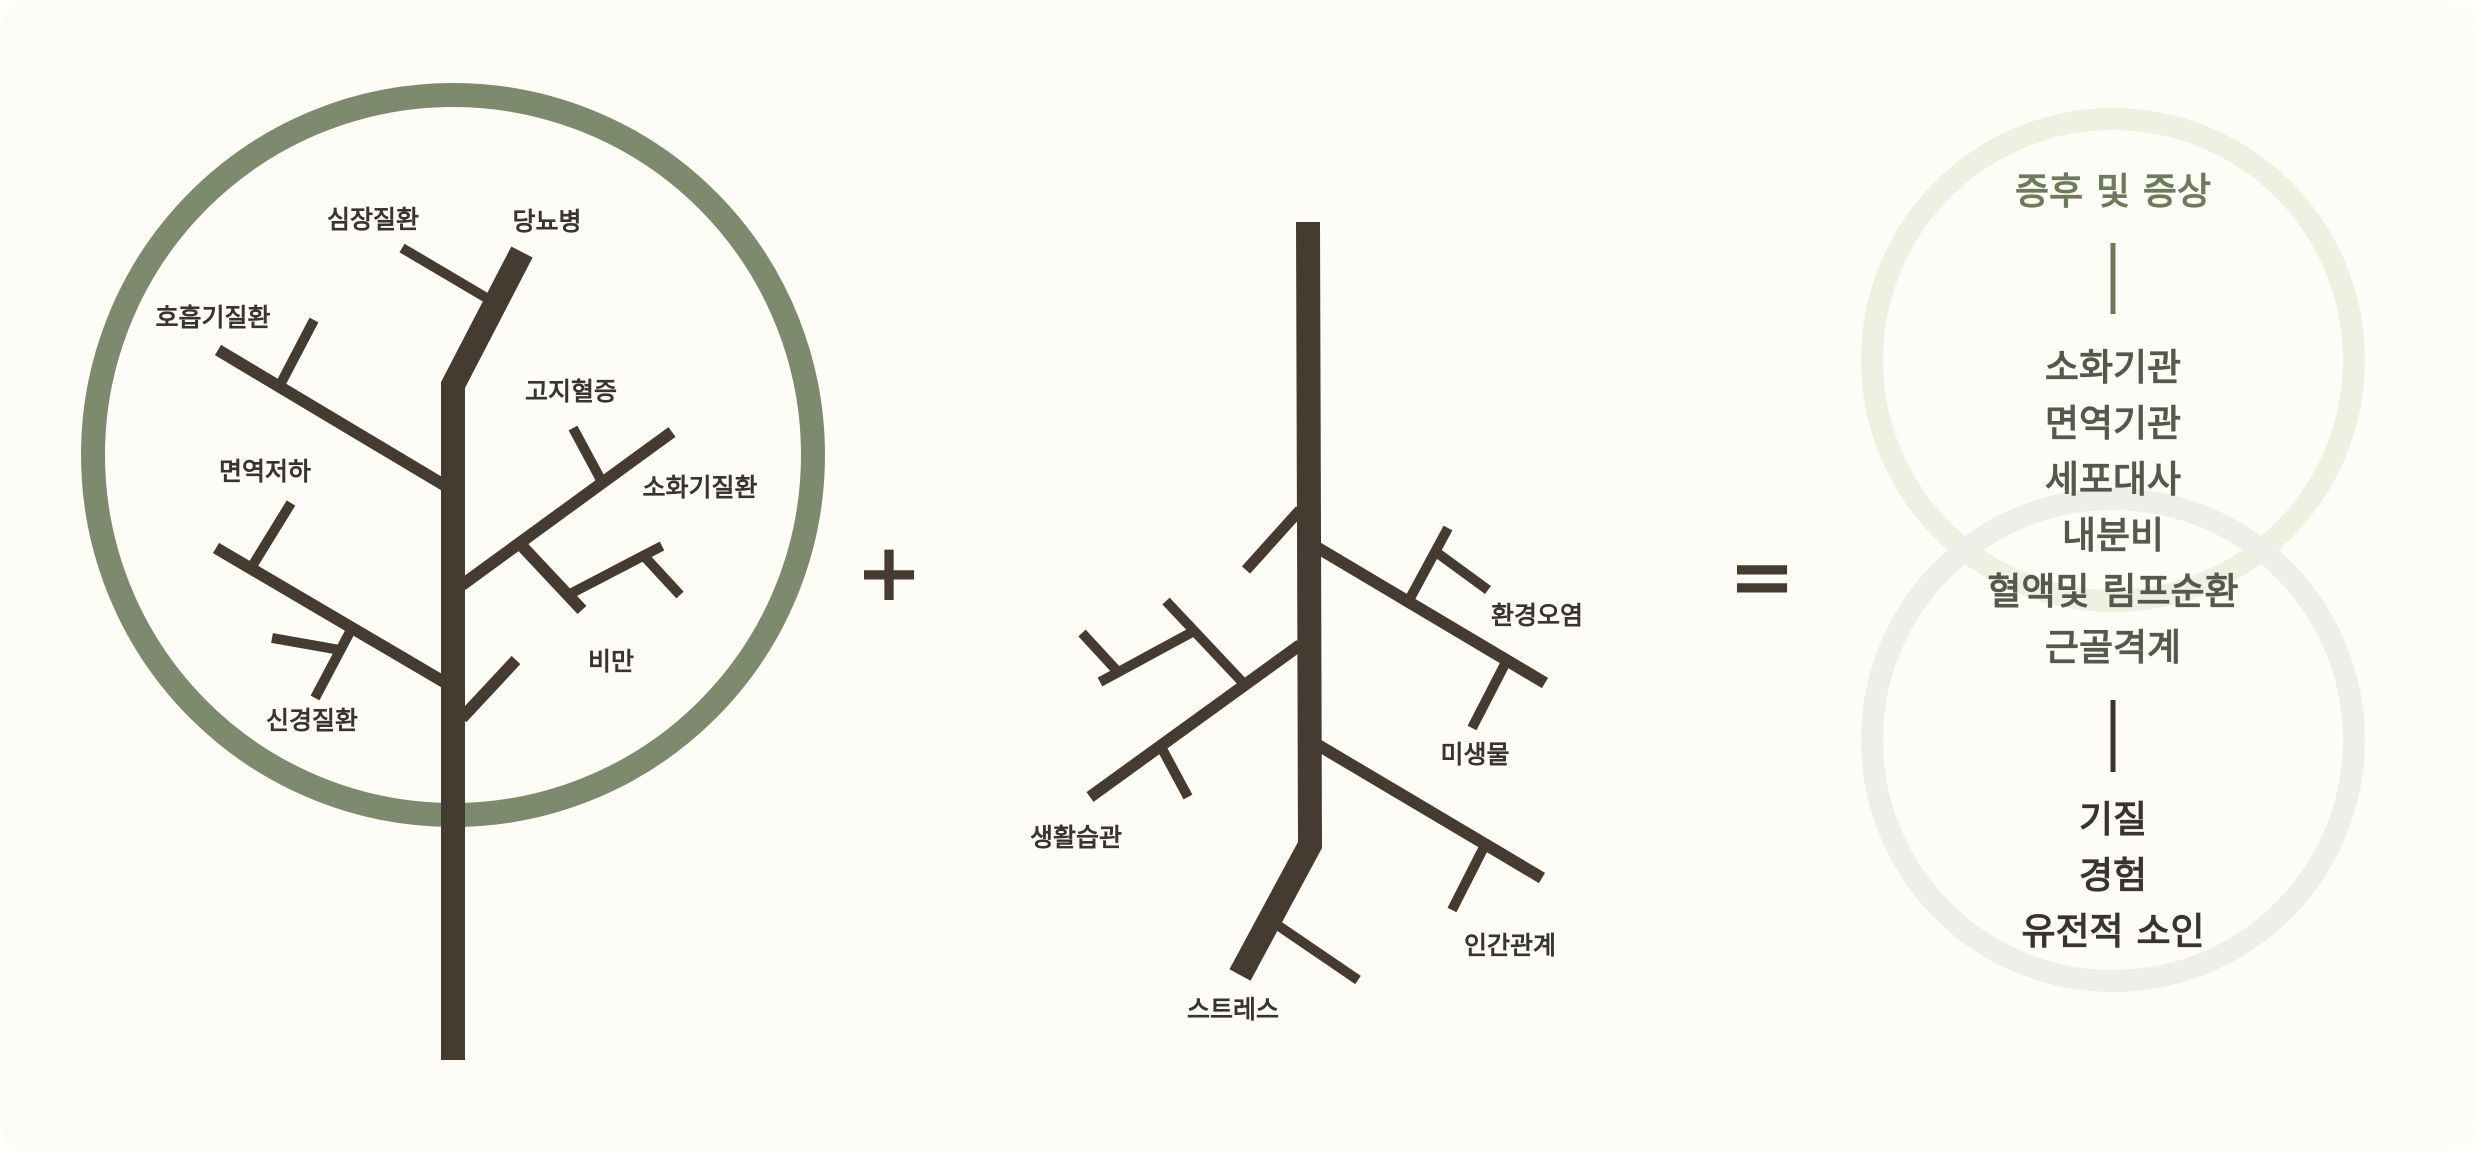  Describe the element at coordinates (1314, 950) in the screenshot. I see `twig-stress` at that location.